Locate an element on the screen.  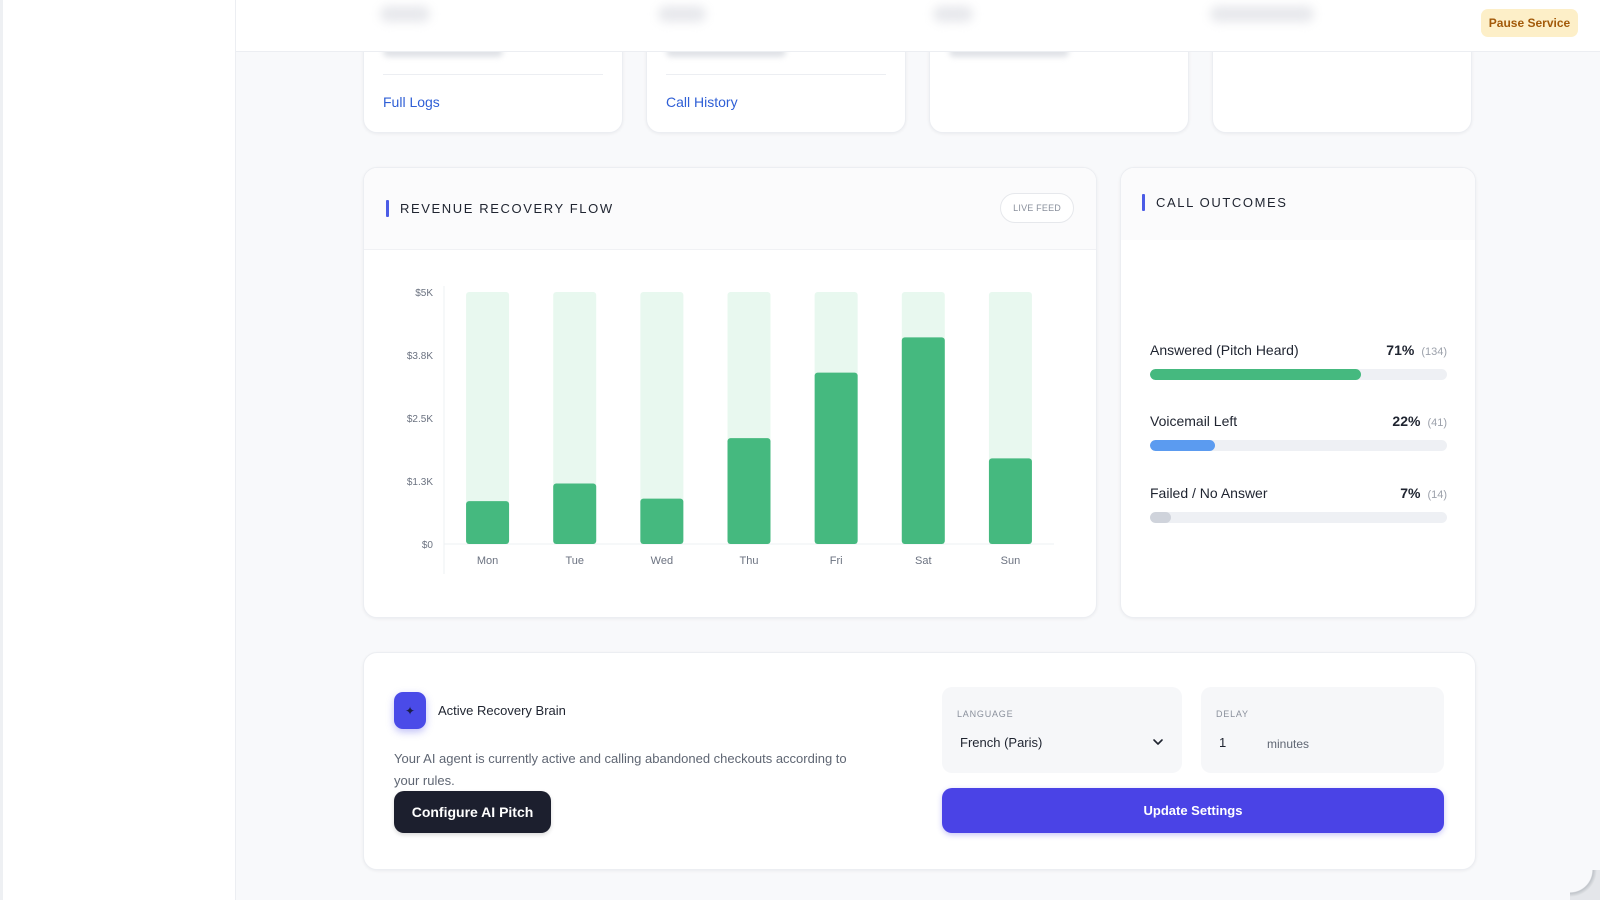
language-select: LANGUAGE French (Paris) is located at coordinates (1062, 730).